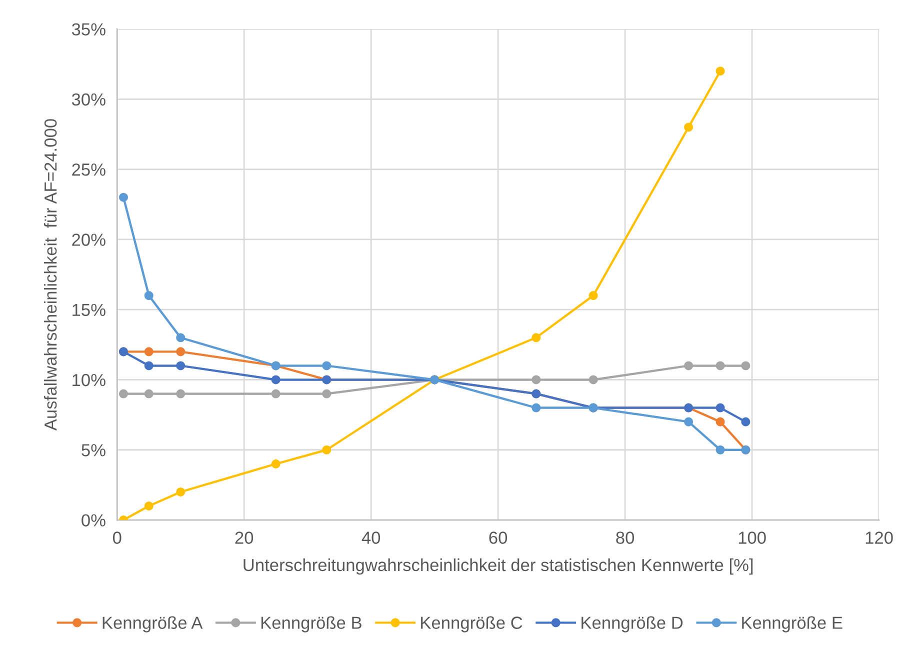  I want to click on x-tick-label: 120, so click(879, 538).